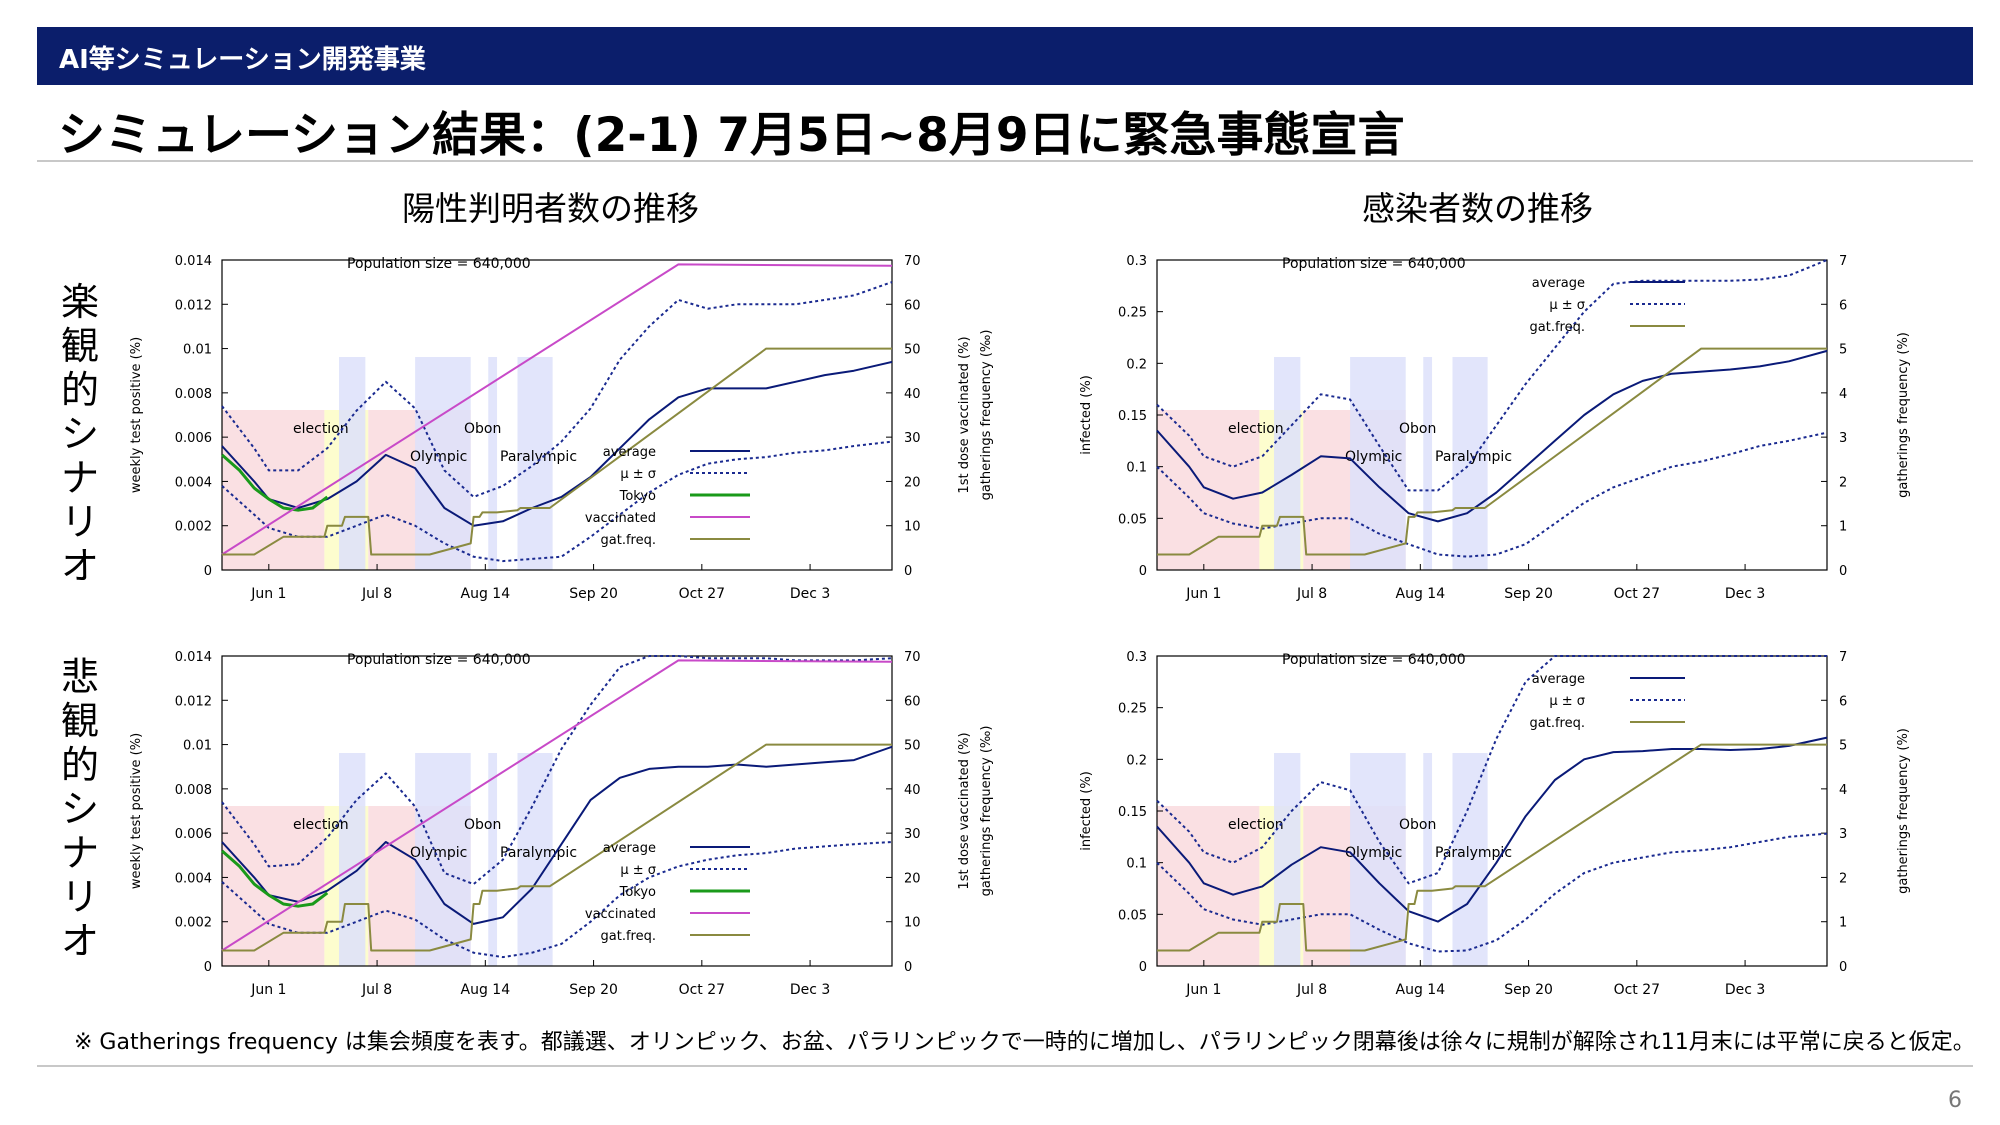 The width and height of the screenshot is (2000, 1125). Describe the element at coordinates (1136, 364) in the screenshot. I see `y-tick-label: 0.2` at that location.